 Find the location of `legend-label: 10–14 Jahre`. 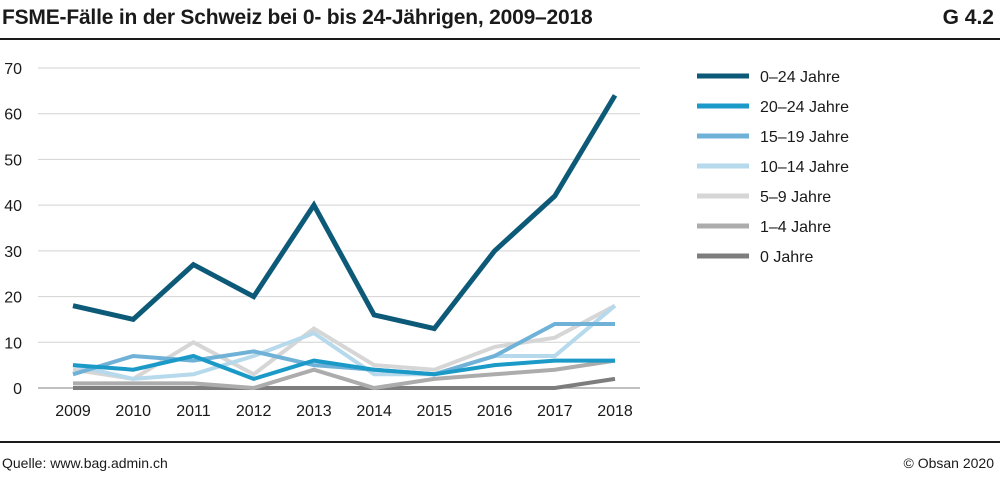

legend-label: 10–14 Jahre is located at coordinates (804, 167).